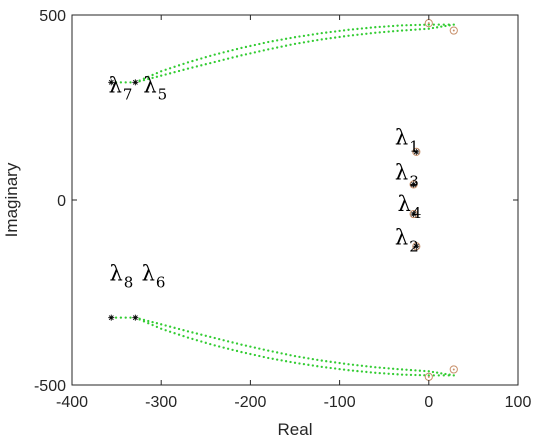 This screenshot has height=444, width=550. What do you see at coordinates (61, 201) in the screenshot?
I see `y-tick-label: 0` at bounding box center [61, 201].